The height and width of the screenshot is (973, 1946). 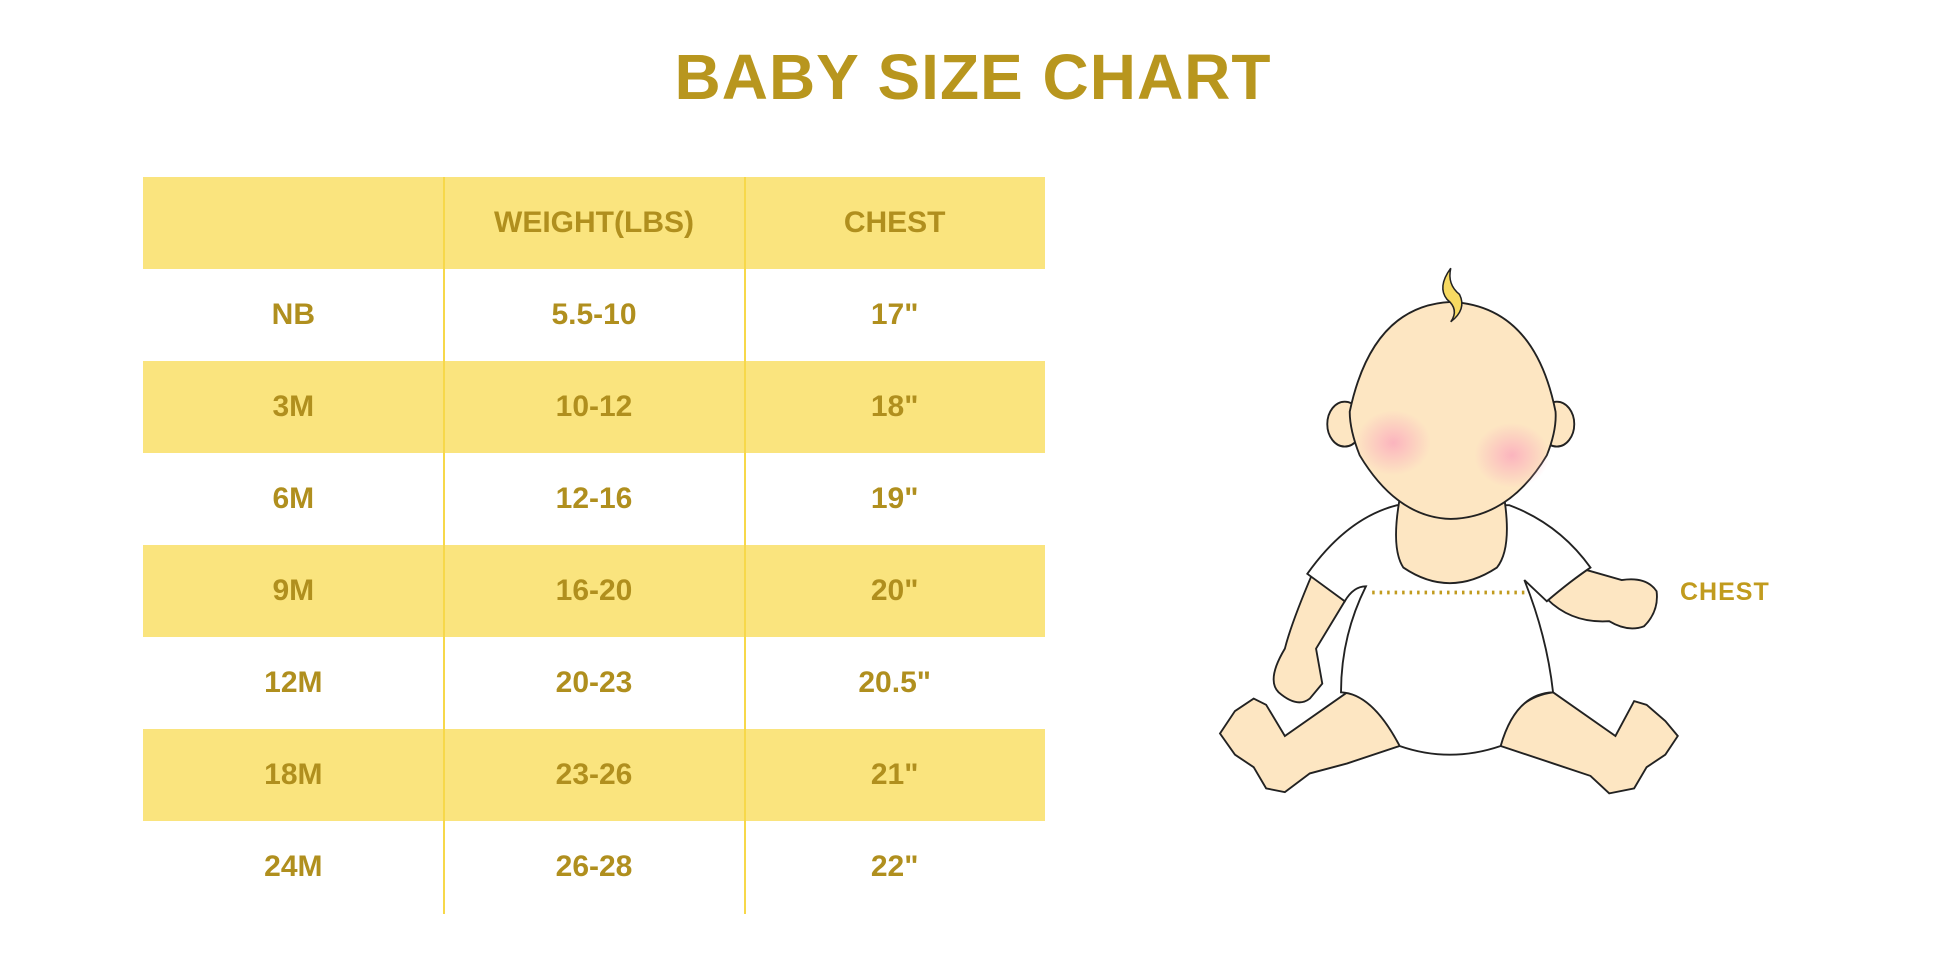 What do you see at coordinates (293, 866) in the screenshot?
I see `size-cell: 24M` at bounding box center [293, 866].